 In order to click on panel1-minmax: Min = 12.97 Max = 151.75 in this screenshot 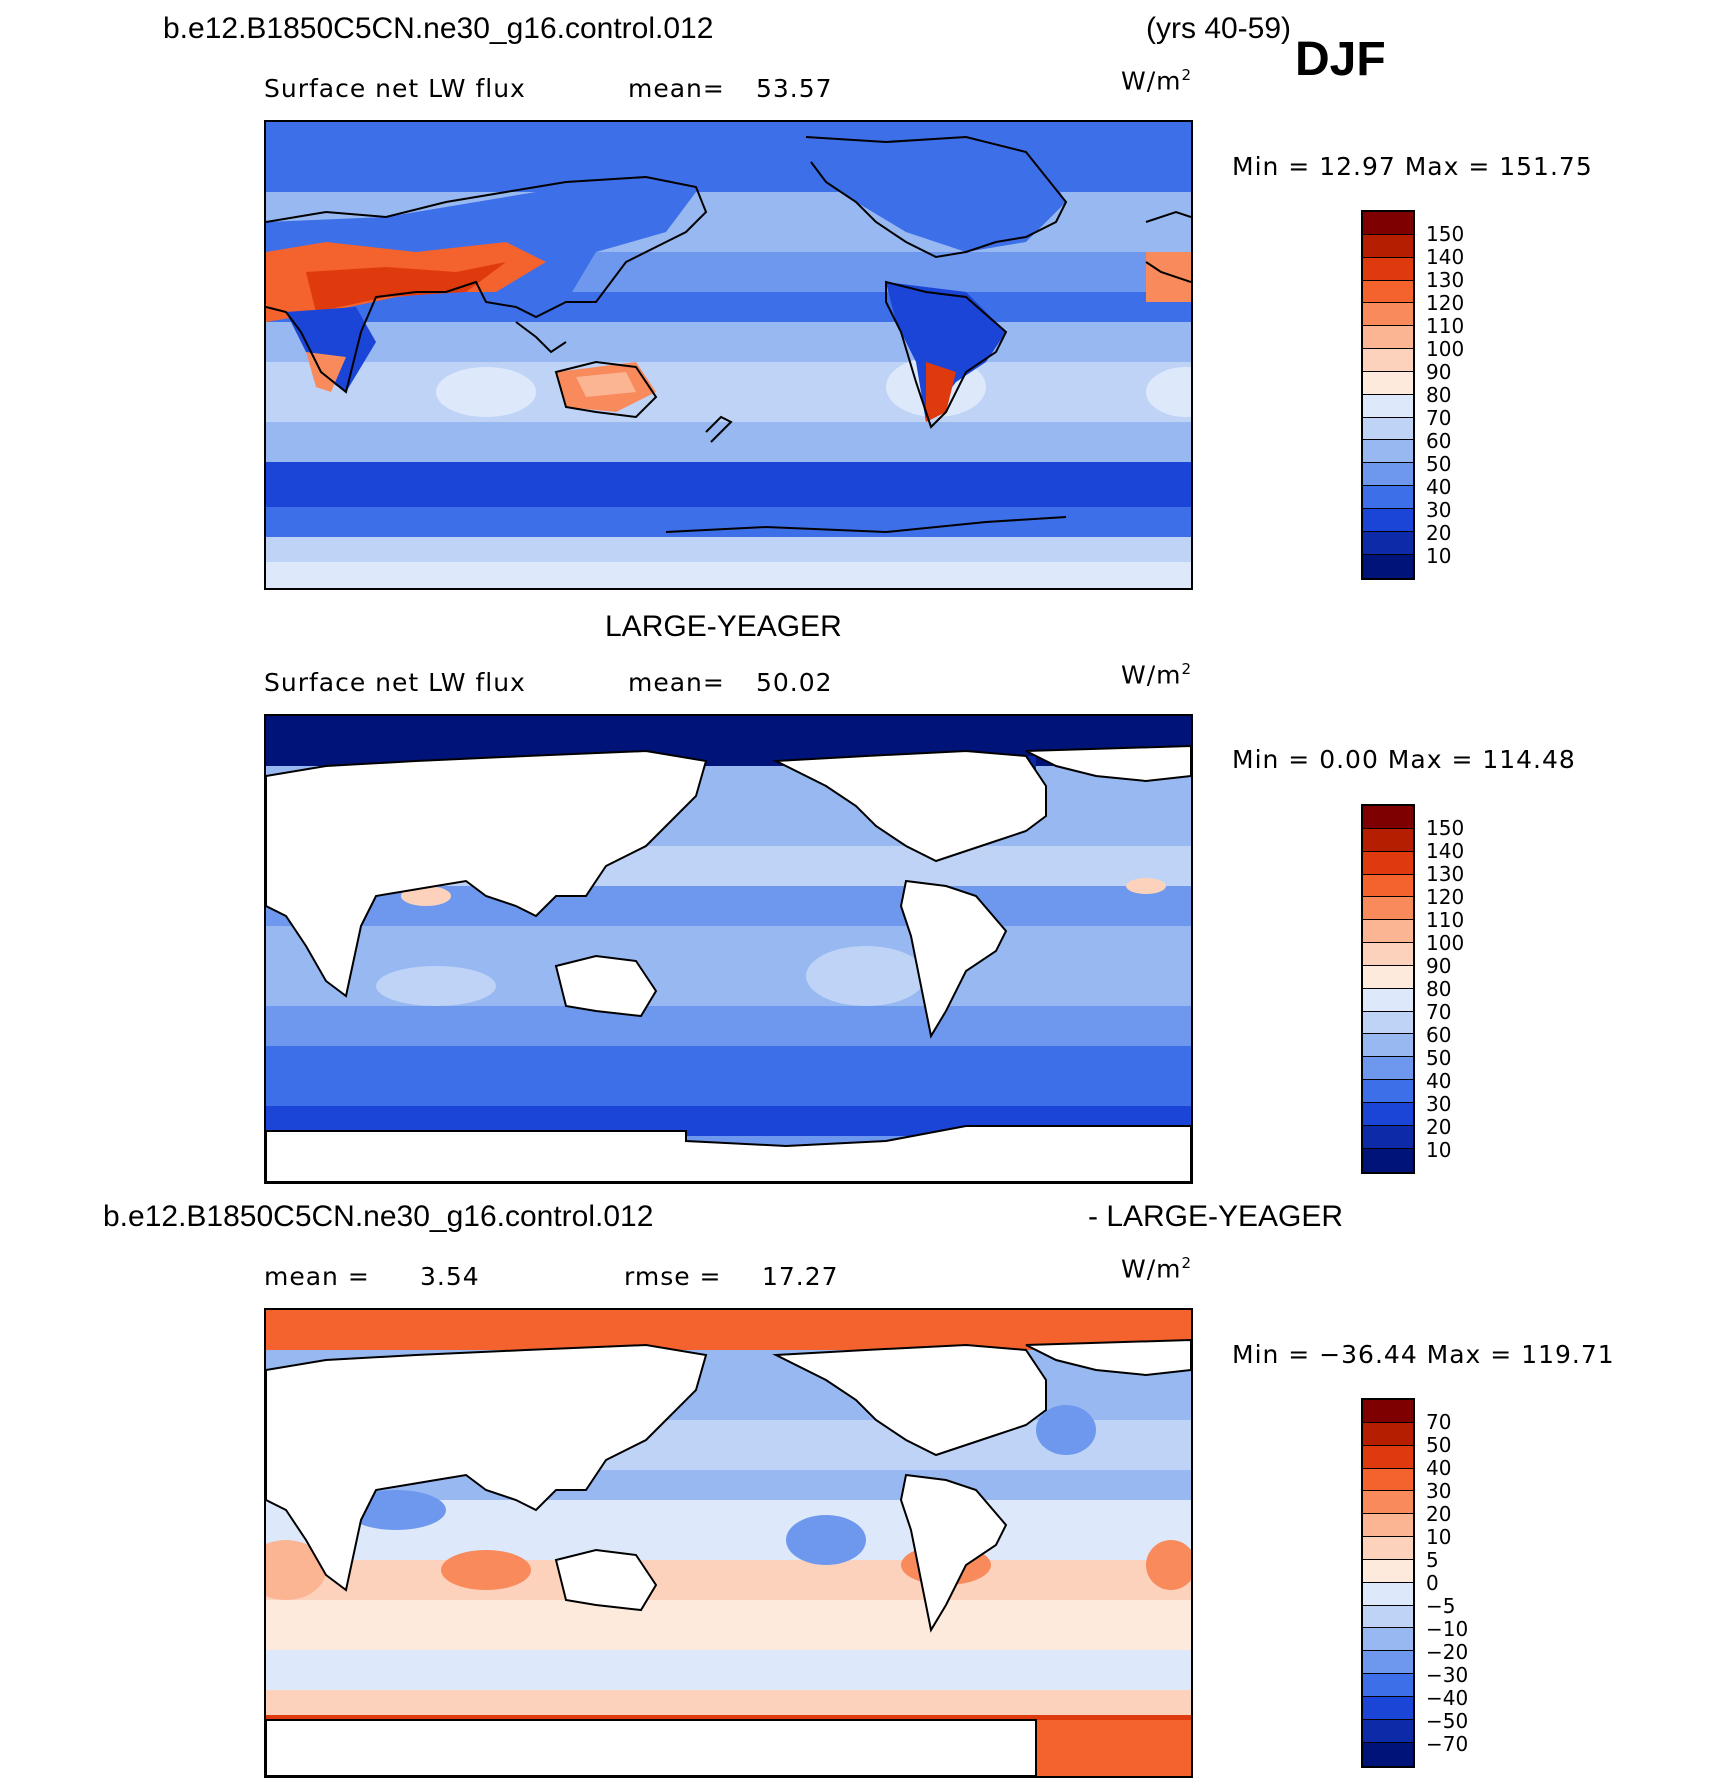, I will do `click(1412, 166)`.